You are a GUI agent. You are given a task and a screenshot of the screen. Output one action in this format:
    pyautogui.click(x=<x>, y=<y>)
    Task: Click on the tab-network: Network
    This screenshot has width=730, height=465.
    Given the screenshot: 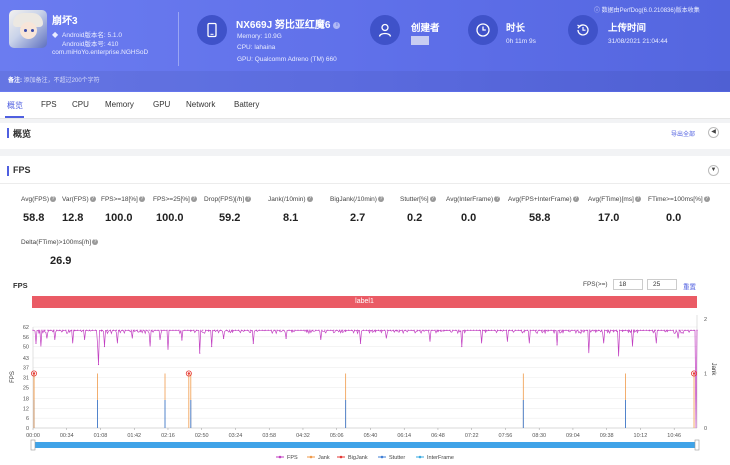 What is the action you would take?
    pyautogui.click(x=201, y=104)
    